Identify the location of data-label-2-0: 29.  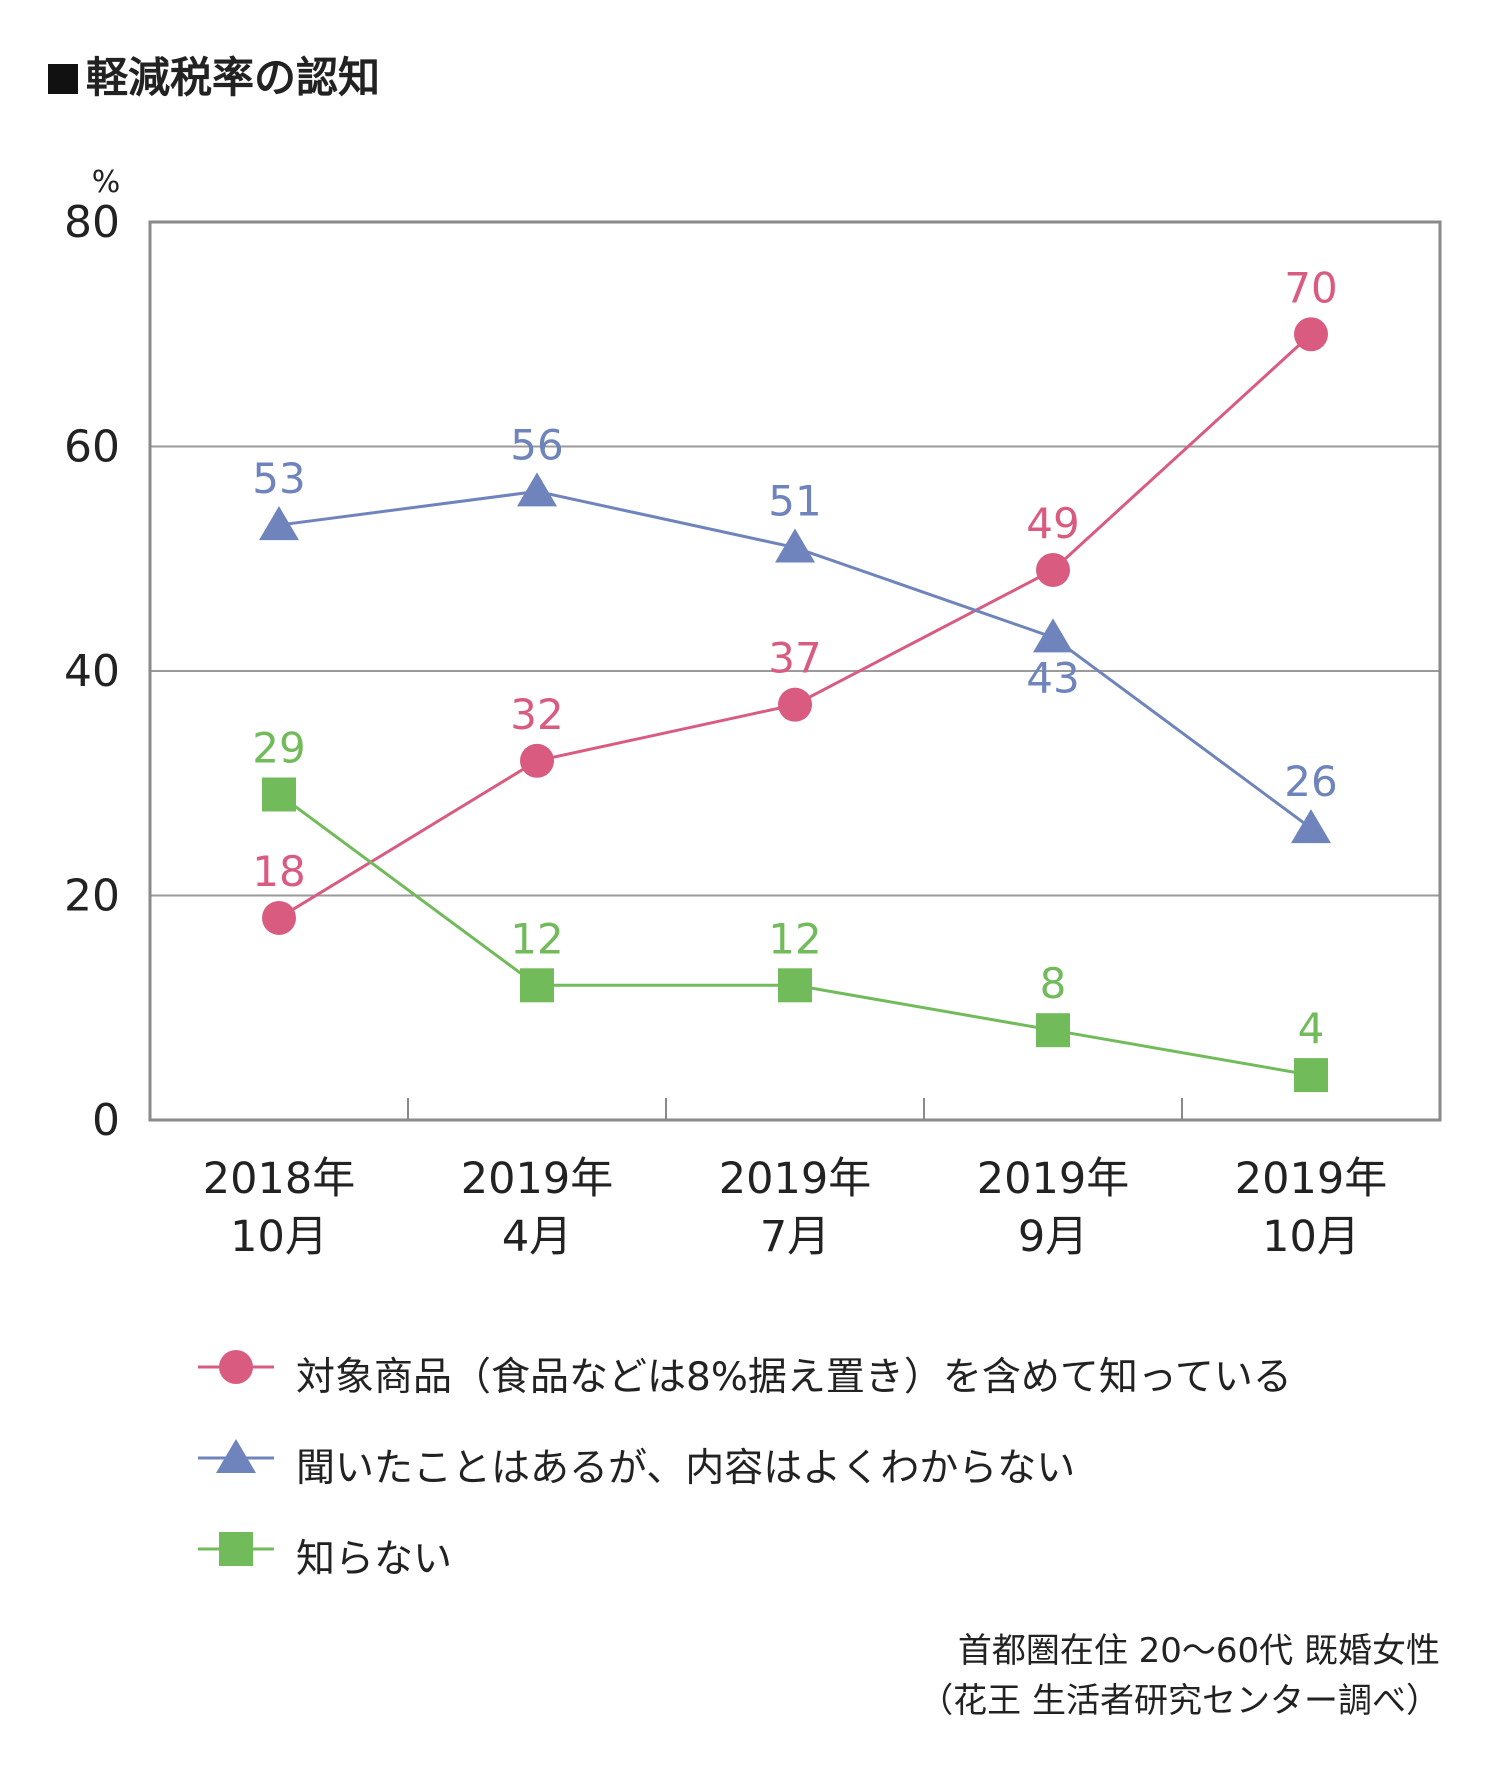
(278, 747).